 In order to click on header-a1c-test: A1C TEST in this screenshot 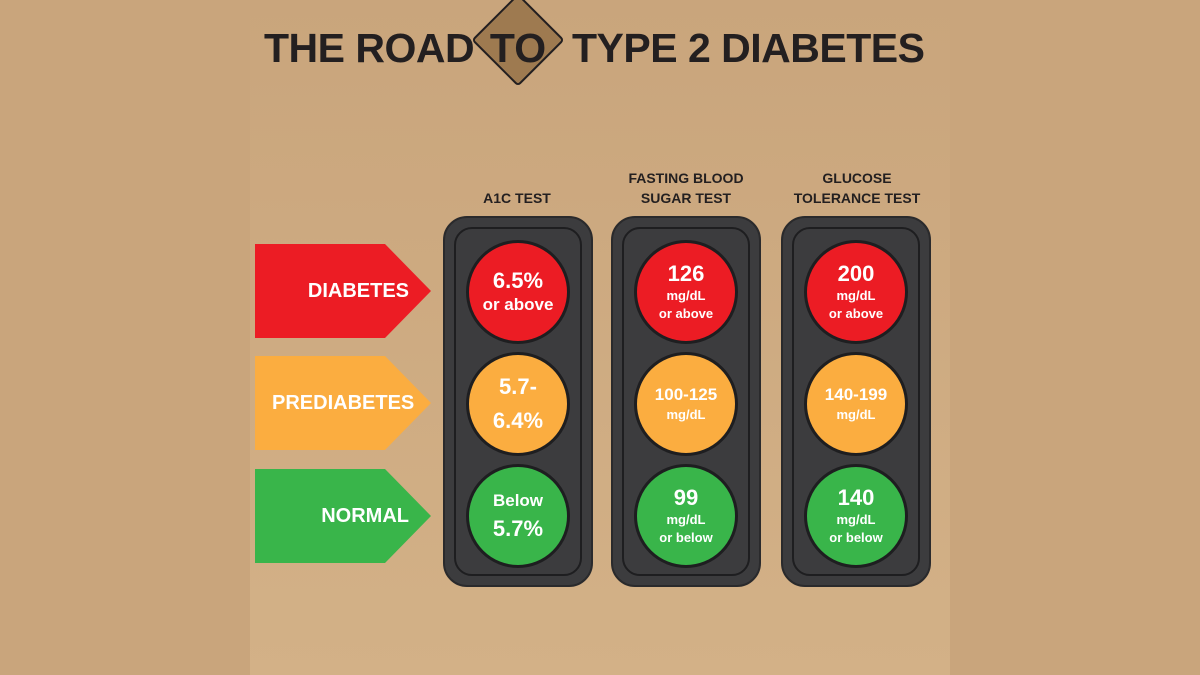, I will do `click(517, 198)`.